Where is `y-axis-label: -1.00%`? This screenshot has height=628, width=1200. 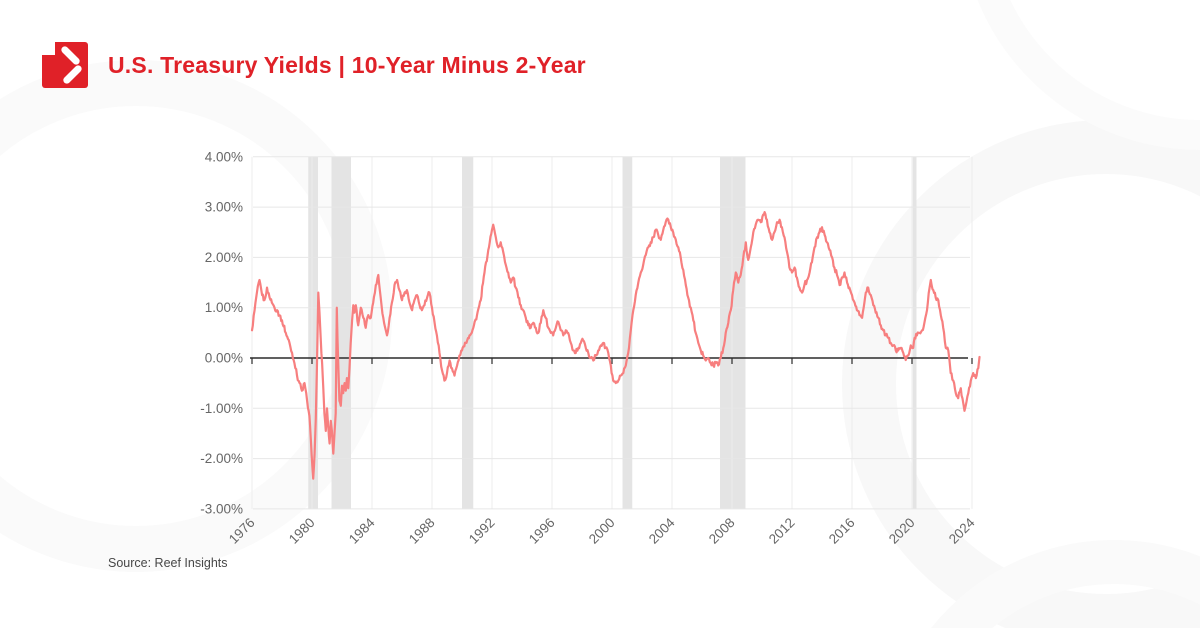 y-axis-label: -1.00% is located at coordinates (221, 408).